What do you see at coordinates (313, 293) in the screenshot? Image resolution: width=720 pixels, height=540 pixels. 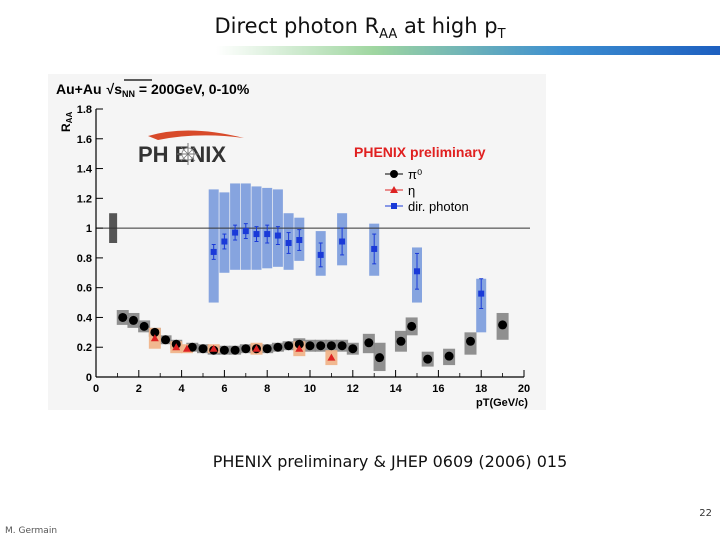 I see `data-points` at bounding box center [313, 293].